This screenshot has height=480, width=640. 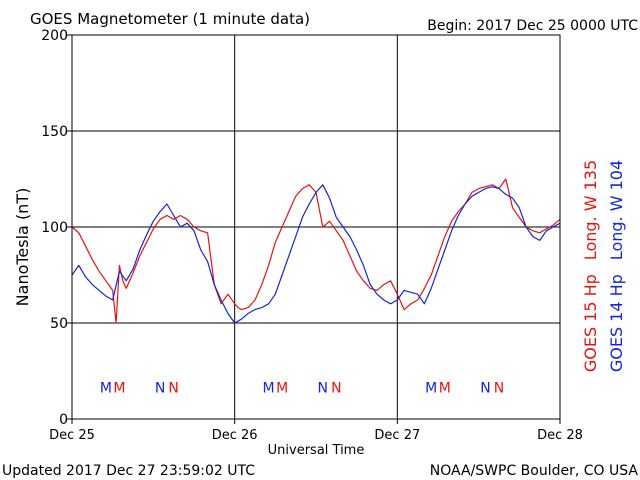 What do you see at coordinates (128, 471) in the screenshot?
I see `updated-timestamp: Updated 2017 Dec 27 23:59:02 UTC` at bounding box center [128, 471].